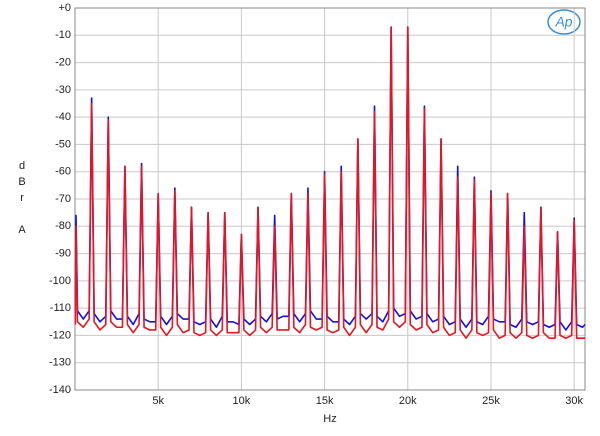 The height and width of the screenshot is (436, 600). What do you see at coordinates (63, 253) in the screenshot?
I see `y-tick-label: -90` at bounding box center [63, 253].